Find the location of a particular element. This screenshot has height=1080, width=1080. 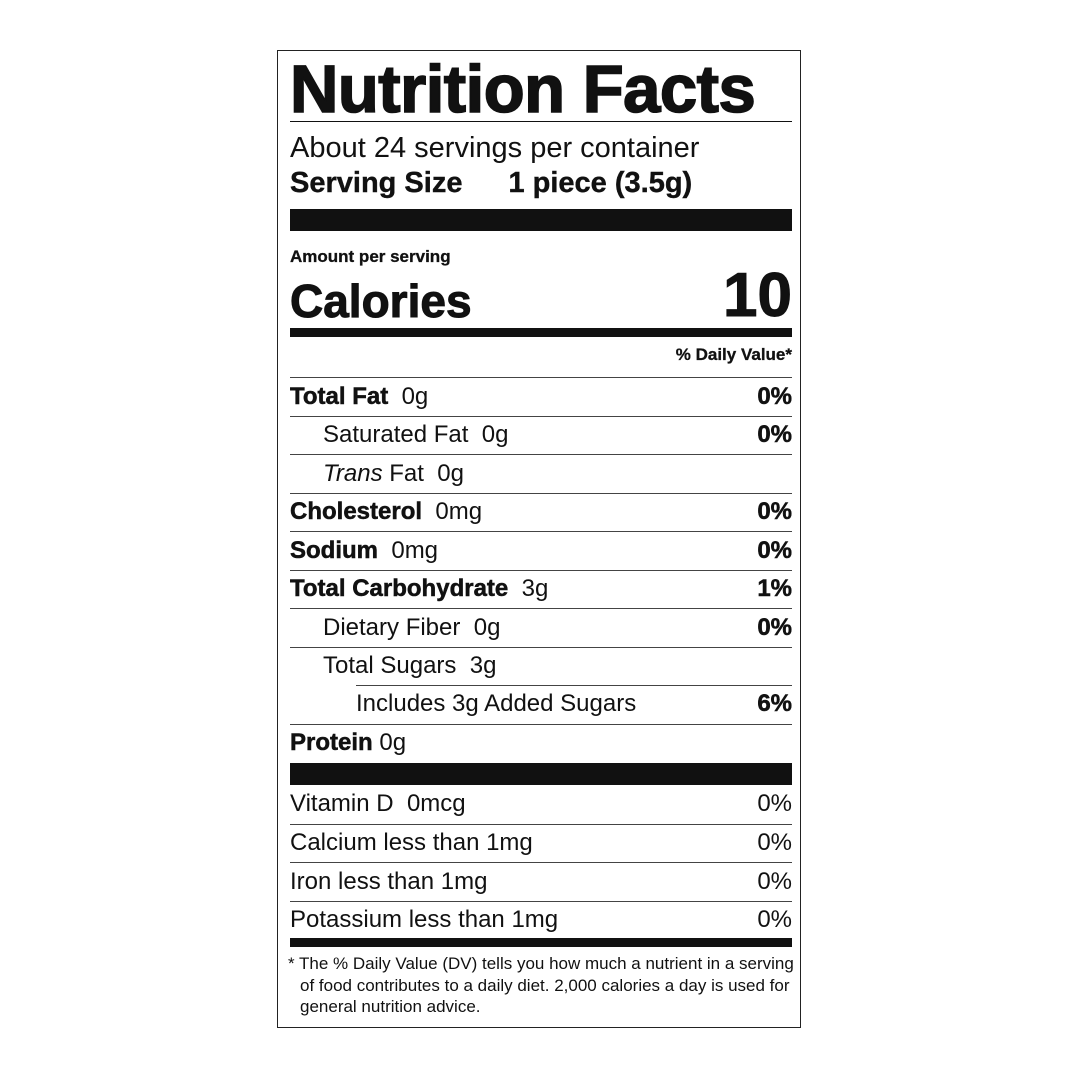

divider is located at coordinates (541, 121).